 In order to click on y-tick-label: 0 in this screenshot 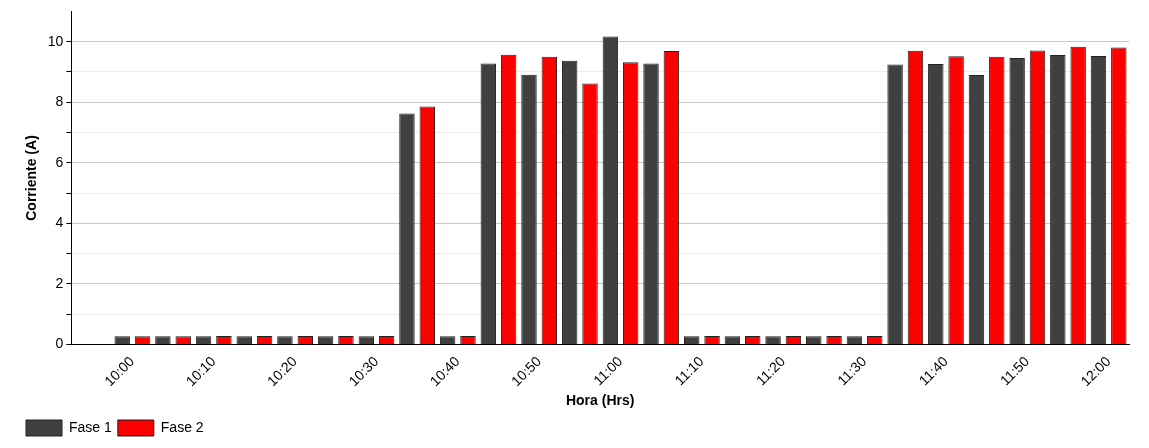, I will do `click(59, 343)`.